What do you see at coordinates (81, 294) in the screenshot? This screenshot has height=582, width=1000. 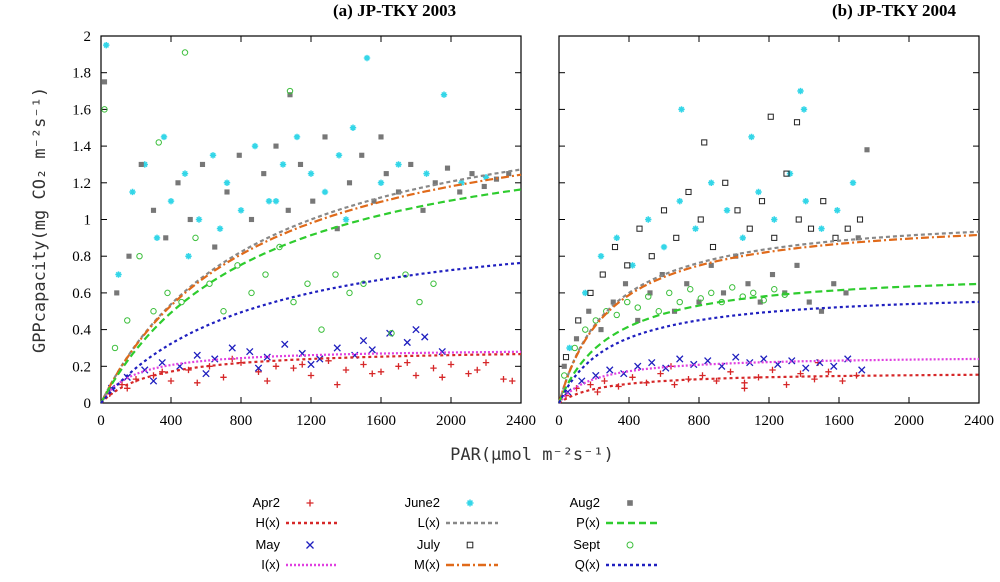 I see `y-tick-label: 0.6` at bounding box center [81, 294].